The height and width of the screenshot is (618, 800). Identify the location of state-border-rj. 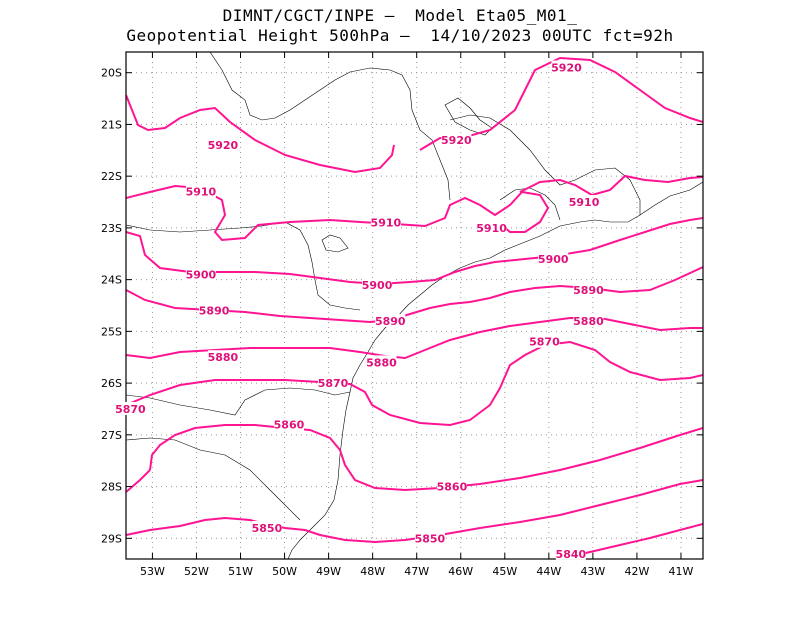
(530, 204).